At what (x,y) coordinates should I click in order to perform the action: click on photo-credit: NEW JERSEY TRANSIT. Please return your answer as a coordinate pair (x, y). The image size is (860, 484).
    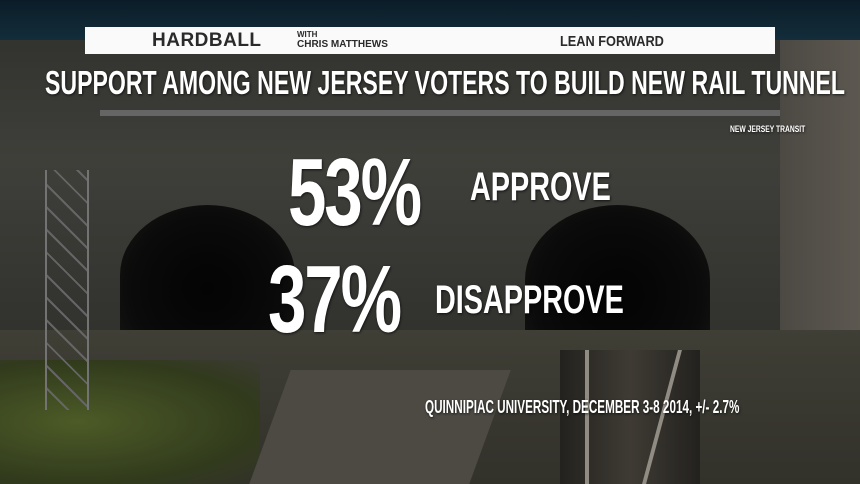
    Looking at the image, I should click on (768, 129).